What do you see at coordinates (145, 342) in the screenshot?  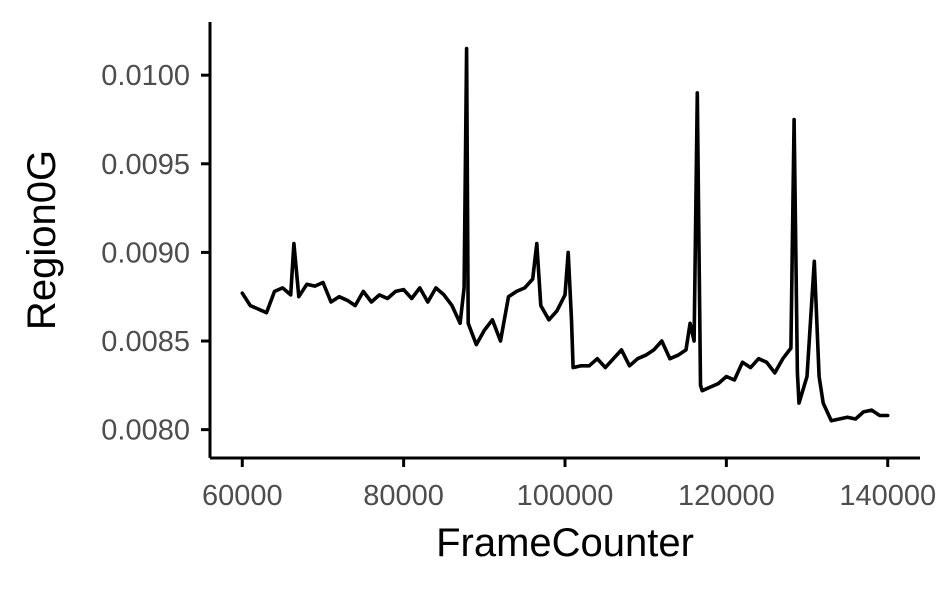 I see `y-tick-label: 0.0085` at bounding box center [145, 342].